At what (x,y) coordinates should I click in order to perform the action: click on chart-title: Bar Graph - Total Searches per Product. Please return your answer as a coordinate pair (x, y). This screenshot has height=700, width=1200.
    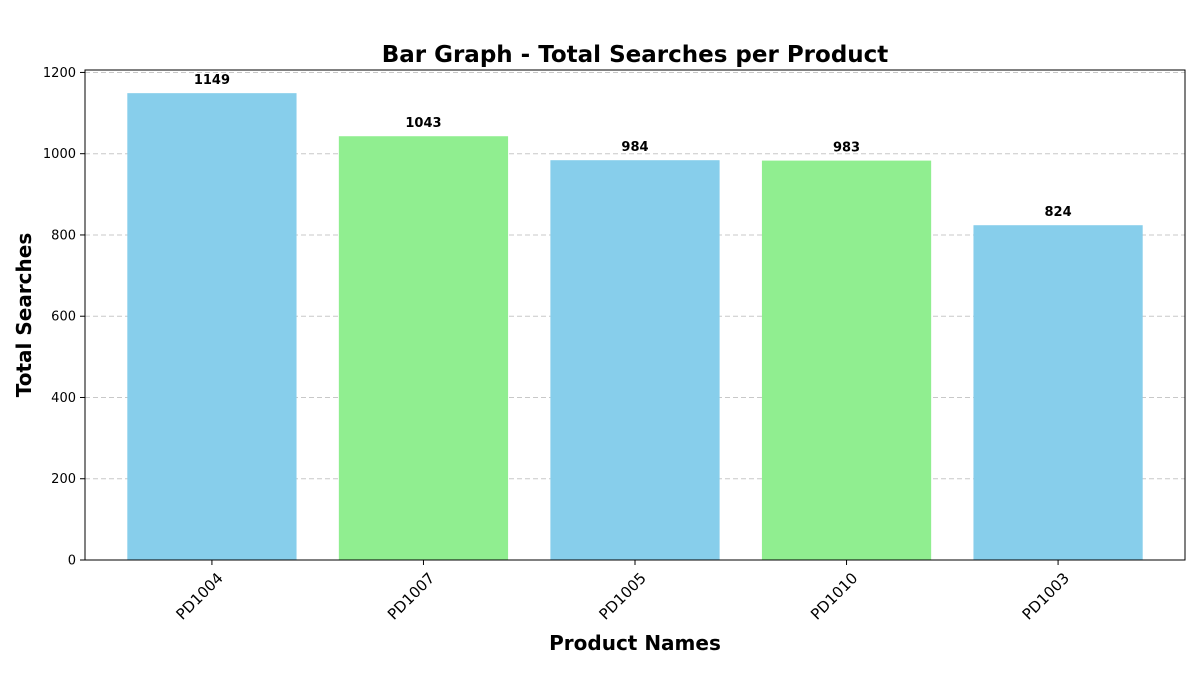
    Looking at the image, I should click on (635, 55).